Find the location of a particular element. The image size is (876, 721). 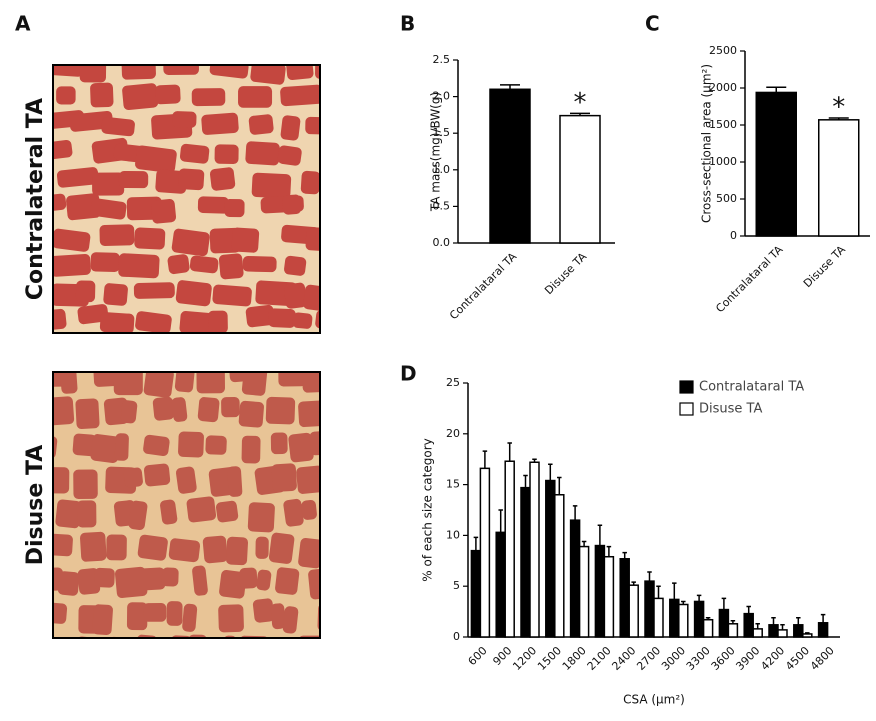

panel-letter: A is located at coordinates (23, 24).